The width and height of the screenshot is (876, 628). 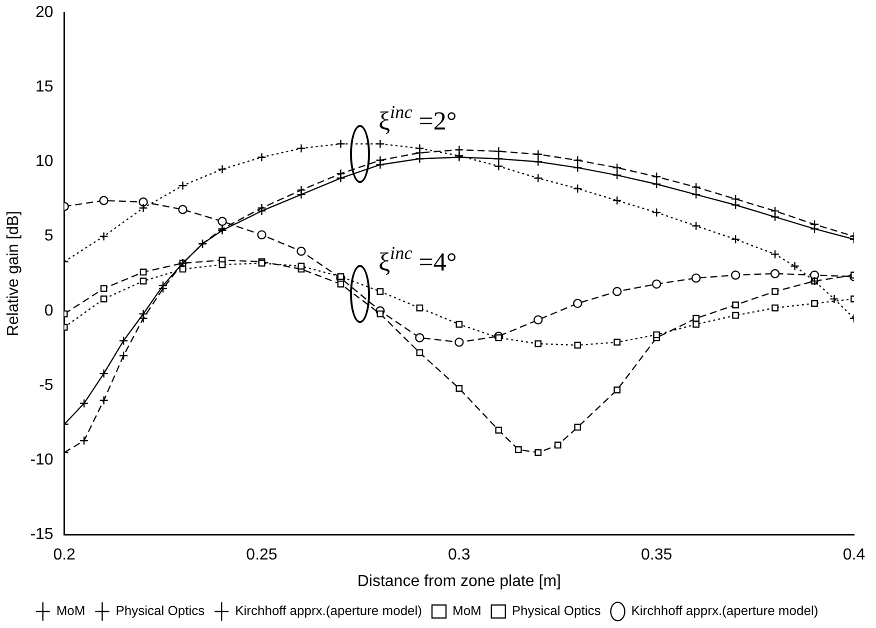 What do you see at coordinates (854, 555) in the screenshot?
I see `x-tick-label: 0.4` at bounding box center [854, 555].